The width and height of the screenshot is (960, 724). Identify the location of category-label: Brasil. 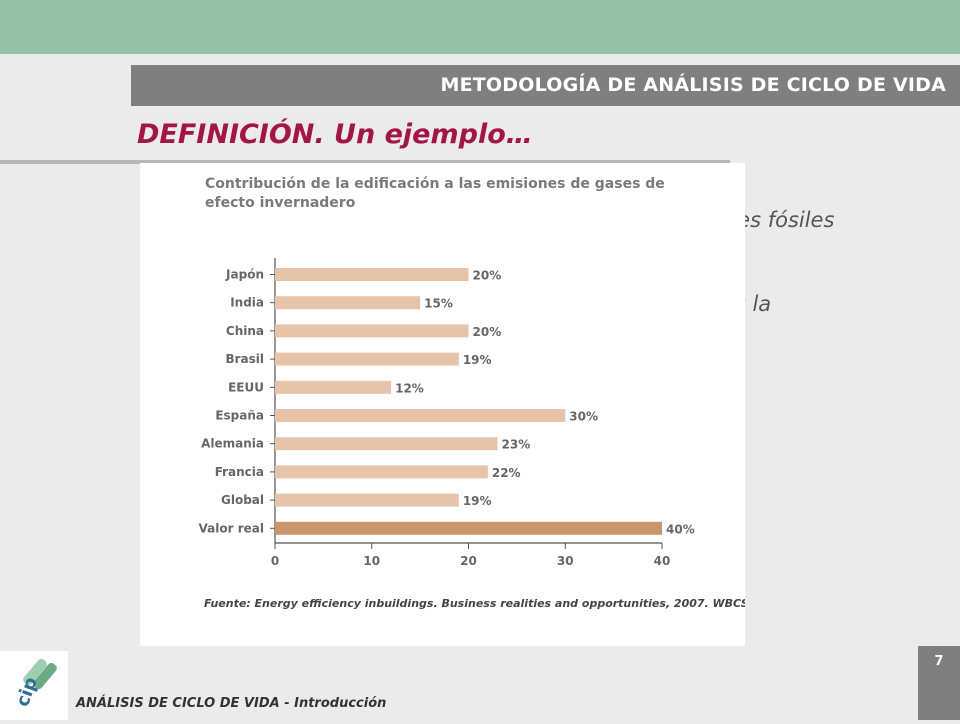
(244, 359).